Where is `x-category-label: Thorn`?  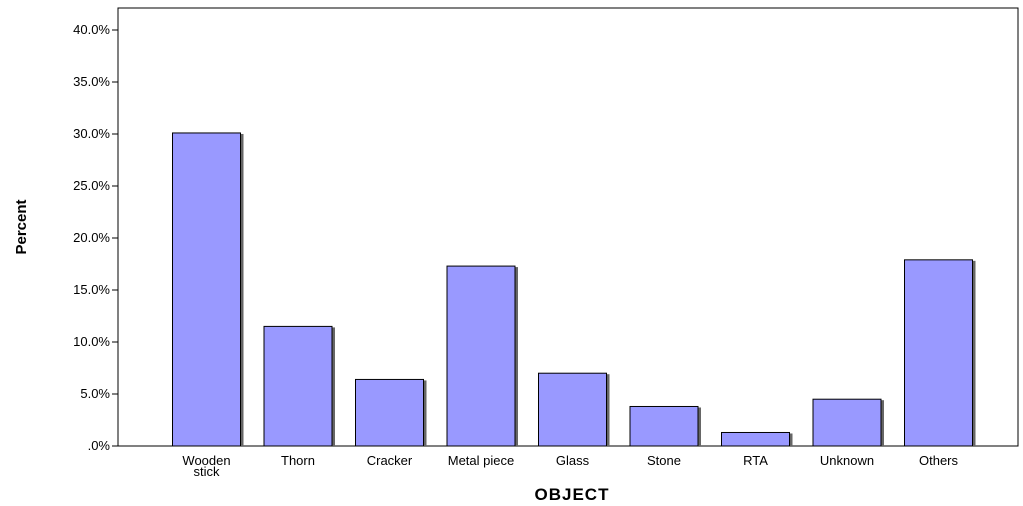
x-category-label: Thorn is located at coordinates (298, 460).